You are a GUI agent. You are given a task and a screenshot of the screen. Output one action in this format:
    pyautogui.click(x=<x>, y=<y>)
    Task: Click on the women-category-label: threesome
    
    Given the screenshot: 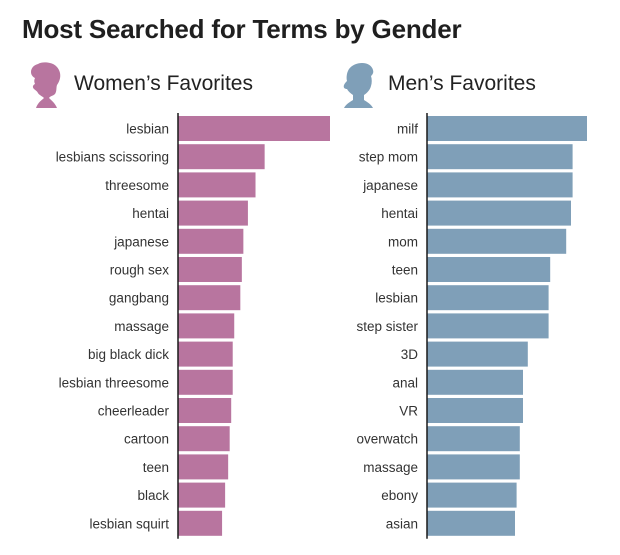 What is the action you would take?
    pyautogui.click(x=137, y=185)
    